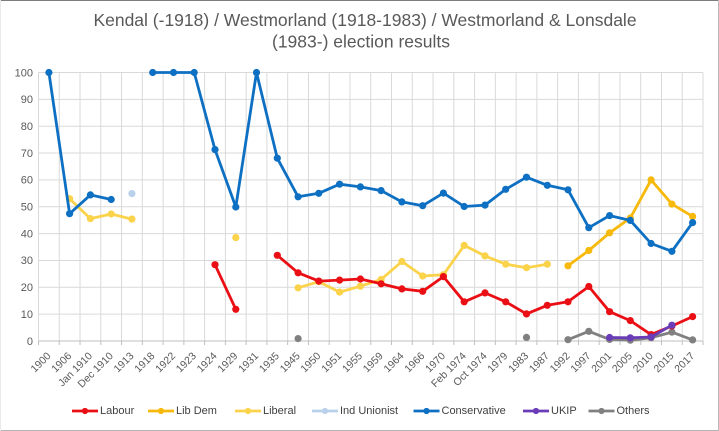 Image resolution: width=719 pixels, height=431 pixels. I want to click on svg-text: 0, so click(30, 342).